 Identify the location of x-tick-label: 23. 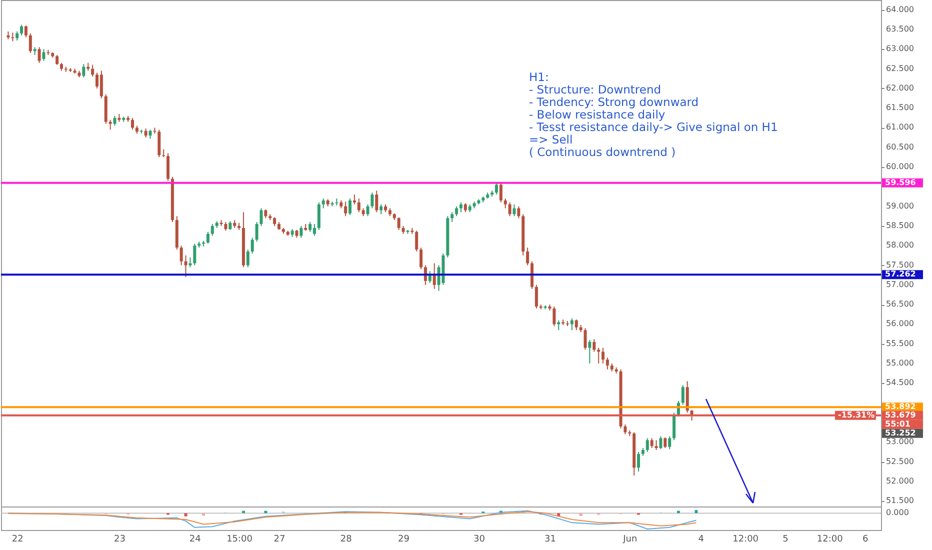
(120, 539).